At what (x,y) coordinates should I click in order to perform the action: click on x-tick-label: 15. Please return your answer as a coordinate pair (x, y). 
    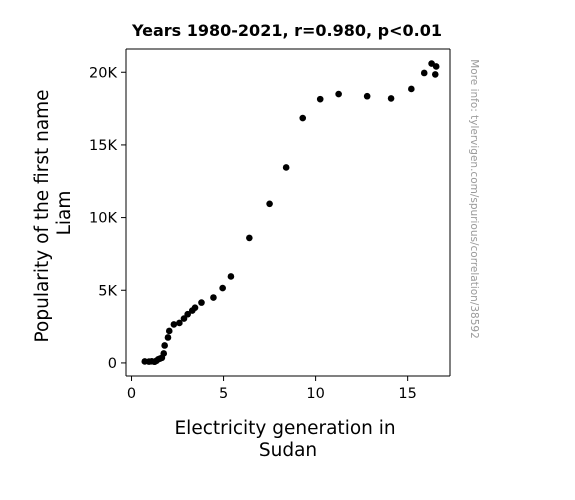
    Looking at the image, I should click on (407, 394).